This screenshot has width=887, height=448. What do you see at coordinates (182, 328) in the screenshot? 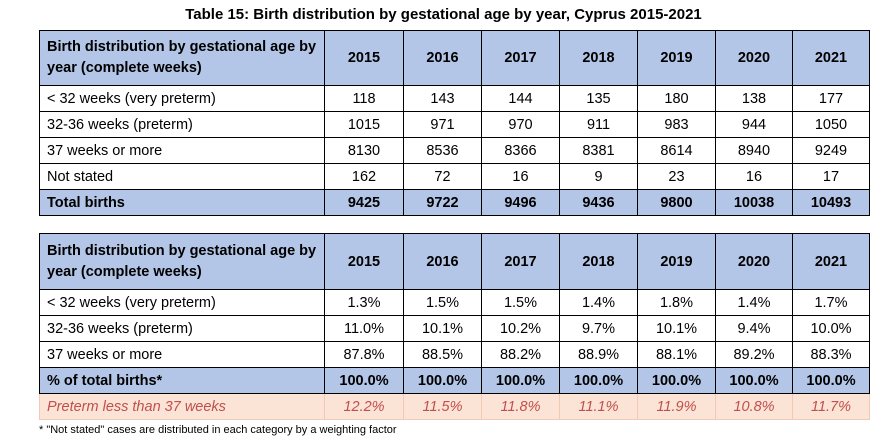
I see `row-label: 32-36 weeks (preterm)` at bounding box center [182, 328].